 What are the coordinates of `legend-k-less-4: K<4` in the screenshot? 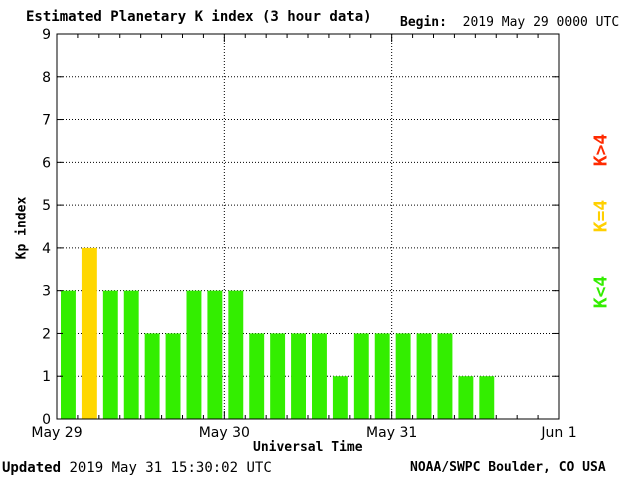 It's located at (601, 292).